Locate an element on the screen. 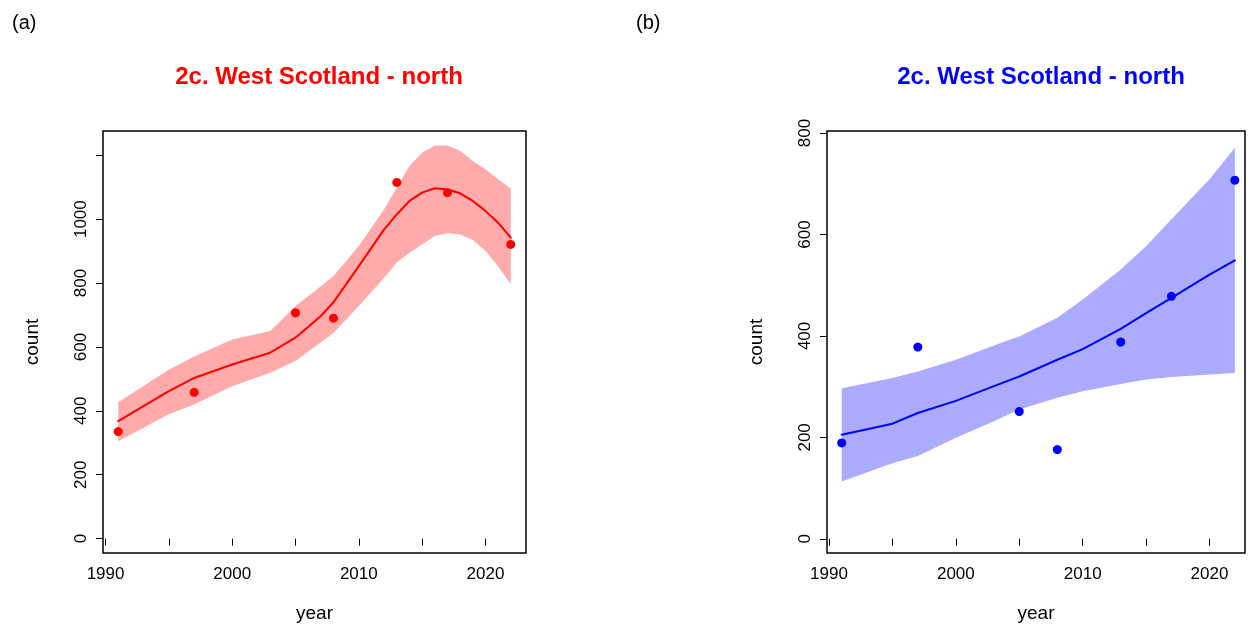 This screenshot has height=630, width=1248. text: (b) is located at coordinates (648, 22).